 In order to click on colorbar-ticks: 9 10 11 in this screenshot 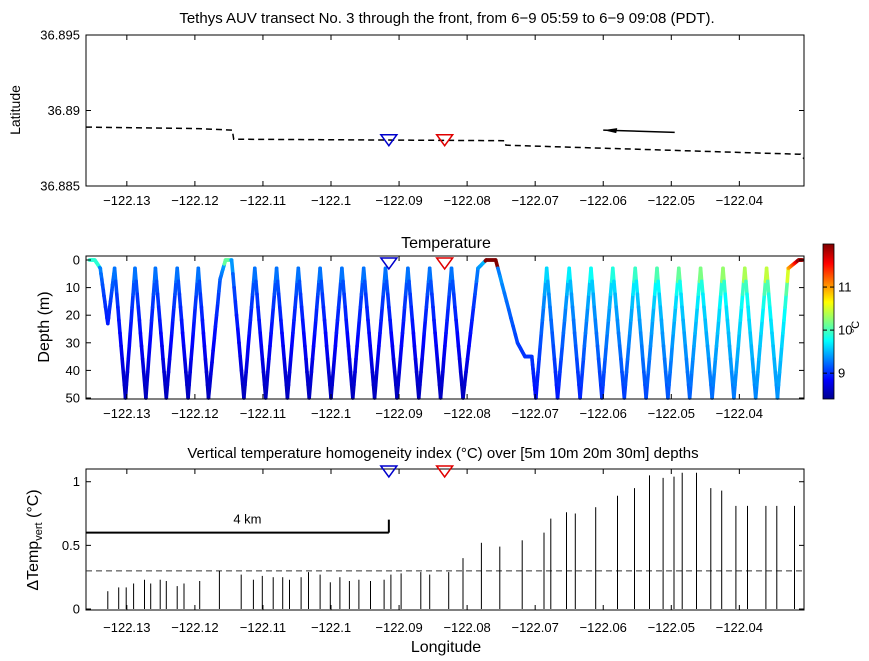, I will do `click(837, 330)`.